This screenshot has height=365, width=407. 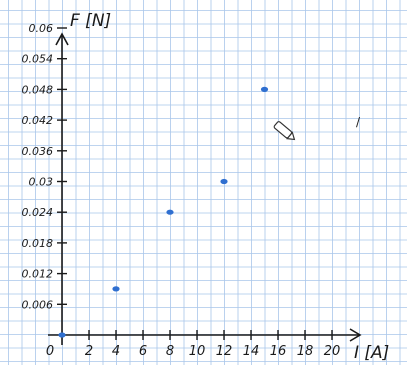 What do you see at coordinates (278, 351) in the screenshot?
I see `x-tick-label: 16` at bounding box center [278, 351].